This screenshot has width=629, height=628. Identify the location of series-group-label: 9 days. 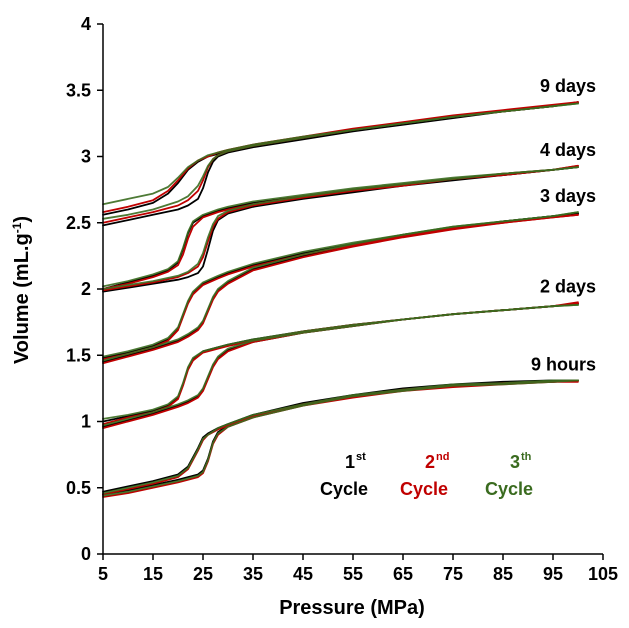
(568, 86).